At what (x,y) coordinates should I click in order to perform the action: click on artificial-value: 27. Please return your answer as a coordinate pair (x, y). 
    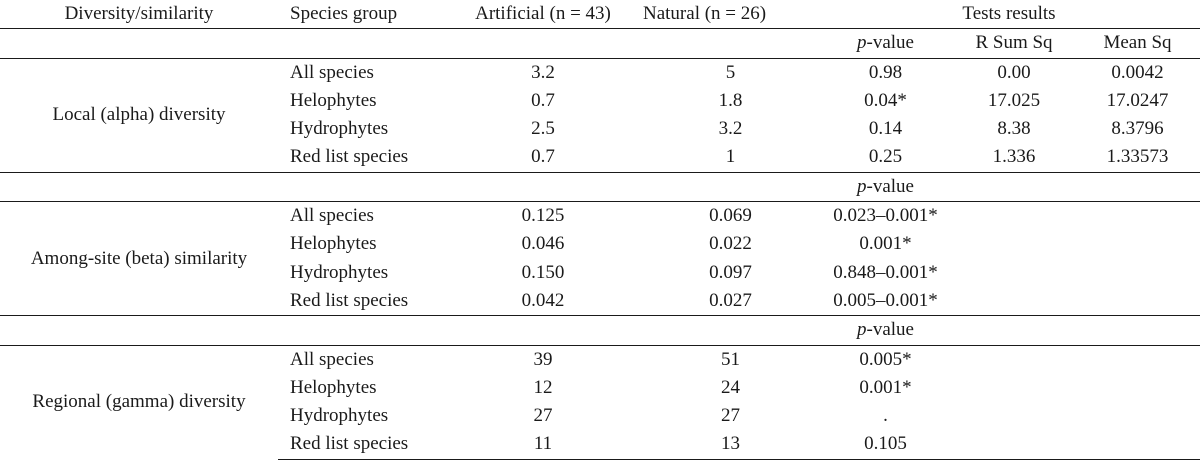
    Looking at the image, I should click on (543, 416).